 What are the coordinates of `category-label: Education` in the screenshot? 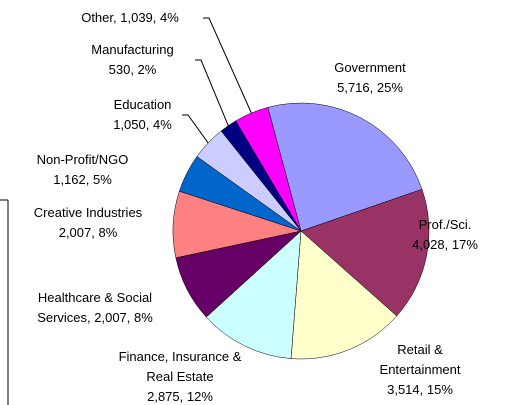 It's located at (142, 104).